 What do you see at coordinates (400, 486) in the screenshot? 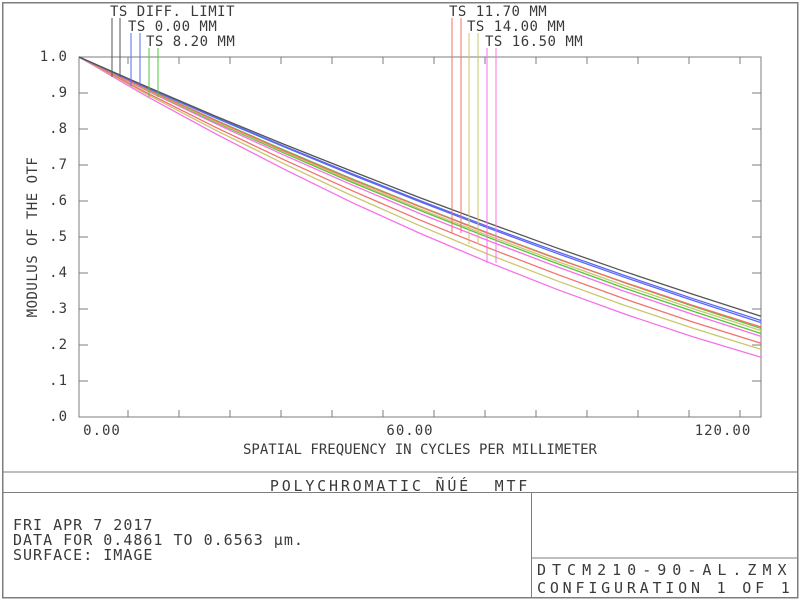
I see `chart-title: POLYCHROMATIC ÑÚÉ MTF` at bounding box center [400, 486].